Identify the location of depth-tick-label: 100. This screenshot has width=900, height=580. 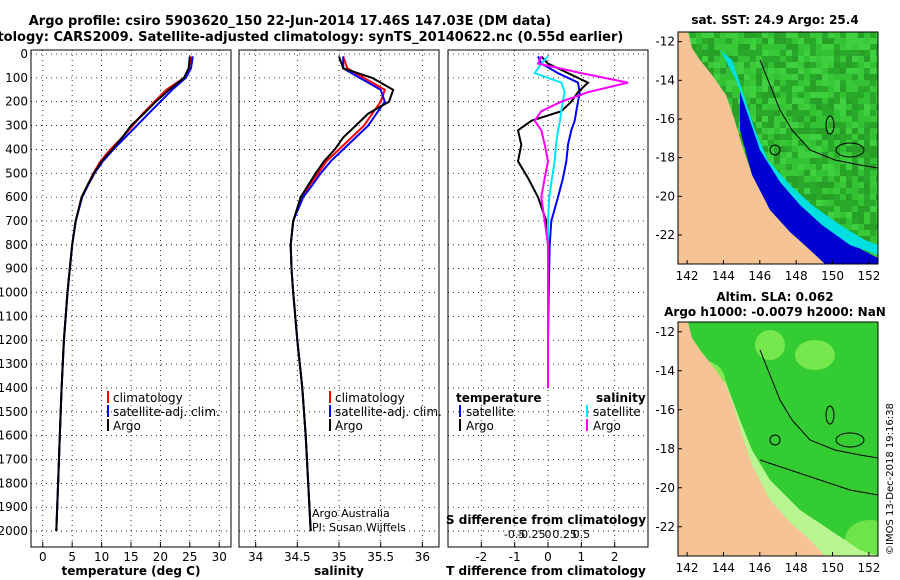
(16, 78).